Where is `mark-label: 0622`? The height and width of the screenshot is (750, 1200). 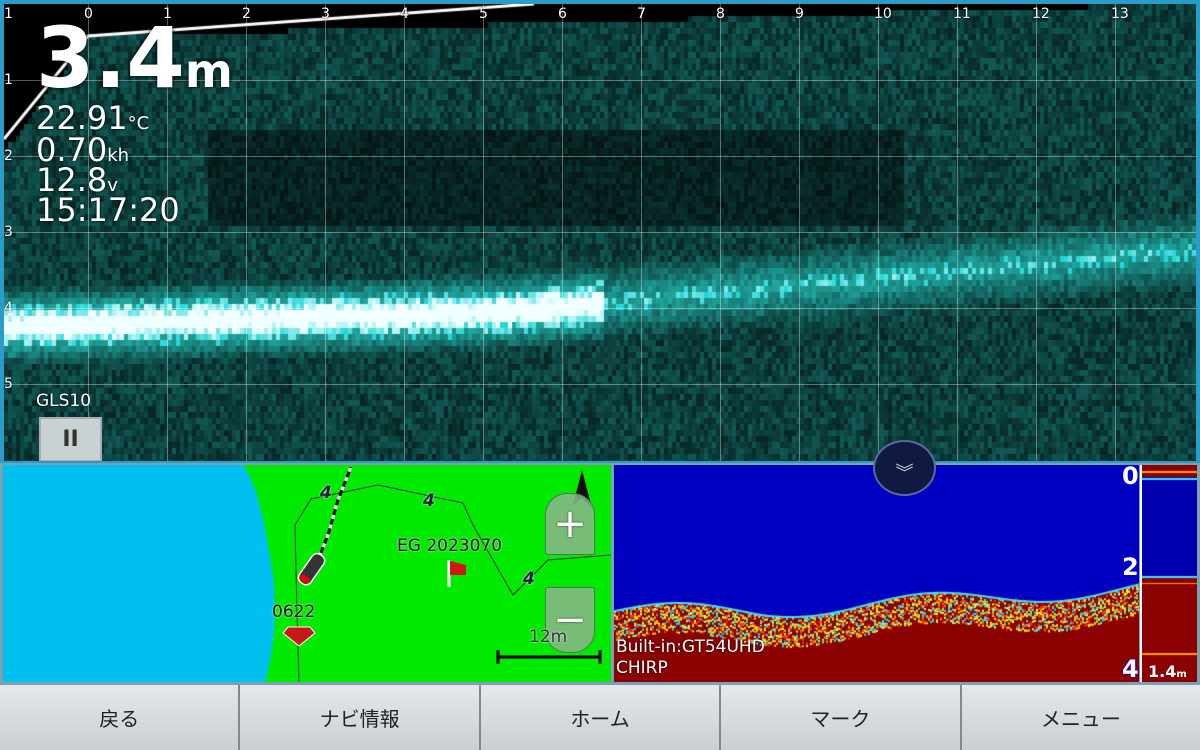 mark-label: 0622 is located at coordinates (294, 612).